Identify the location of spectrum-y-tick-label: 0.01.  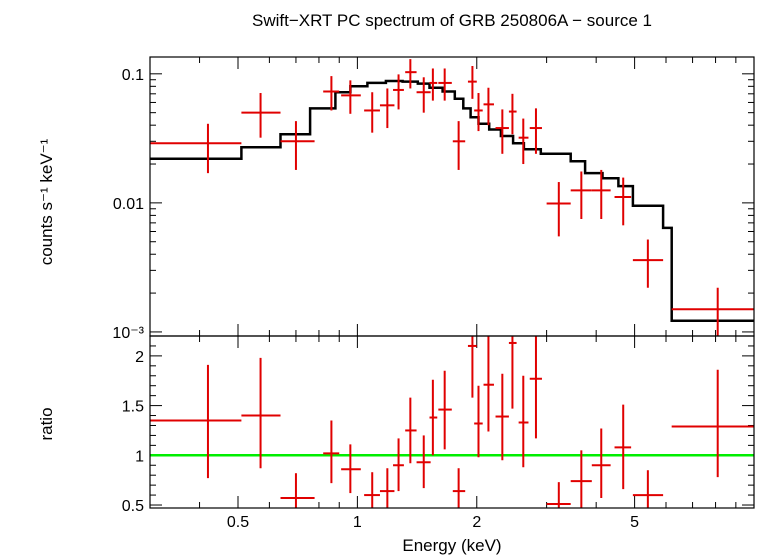
(128, 204).